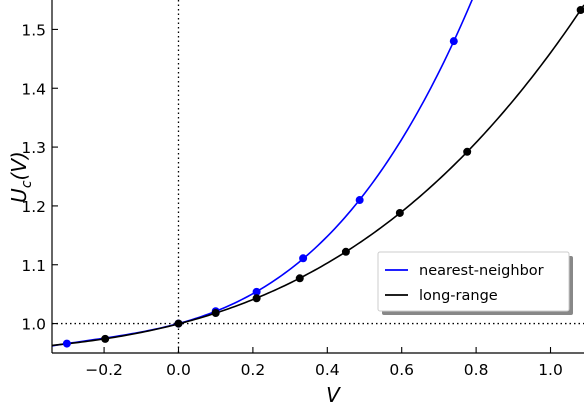 The image size is (584, 409). I want to click on y-tick-label: 1.5, so click(33, 30).